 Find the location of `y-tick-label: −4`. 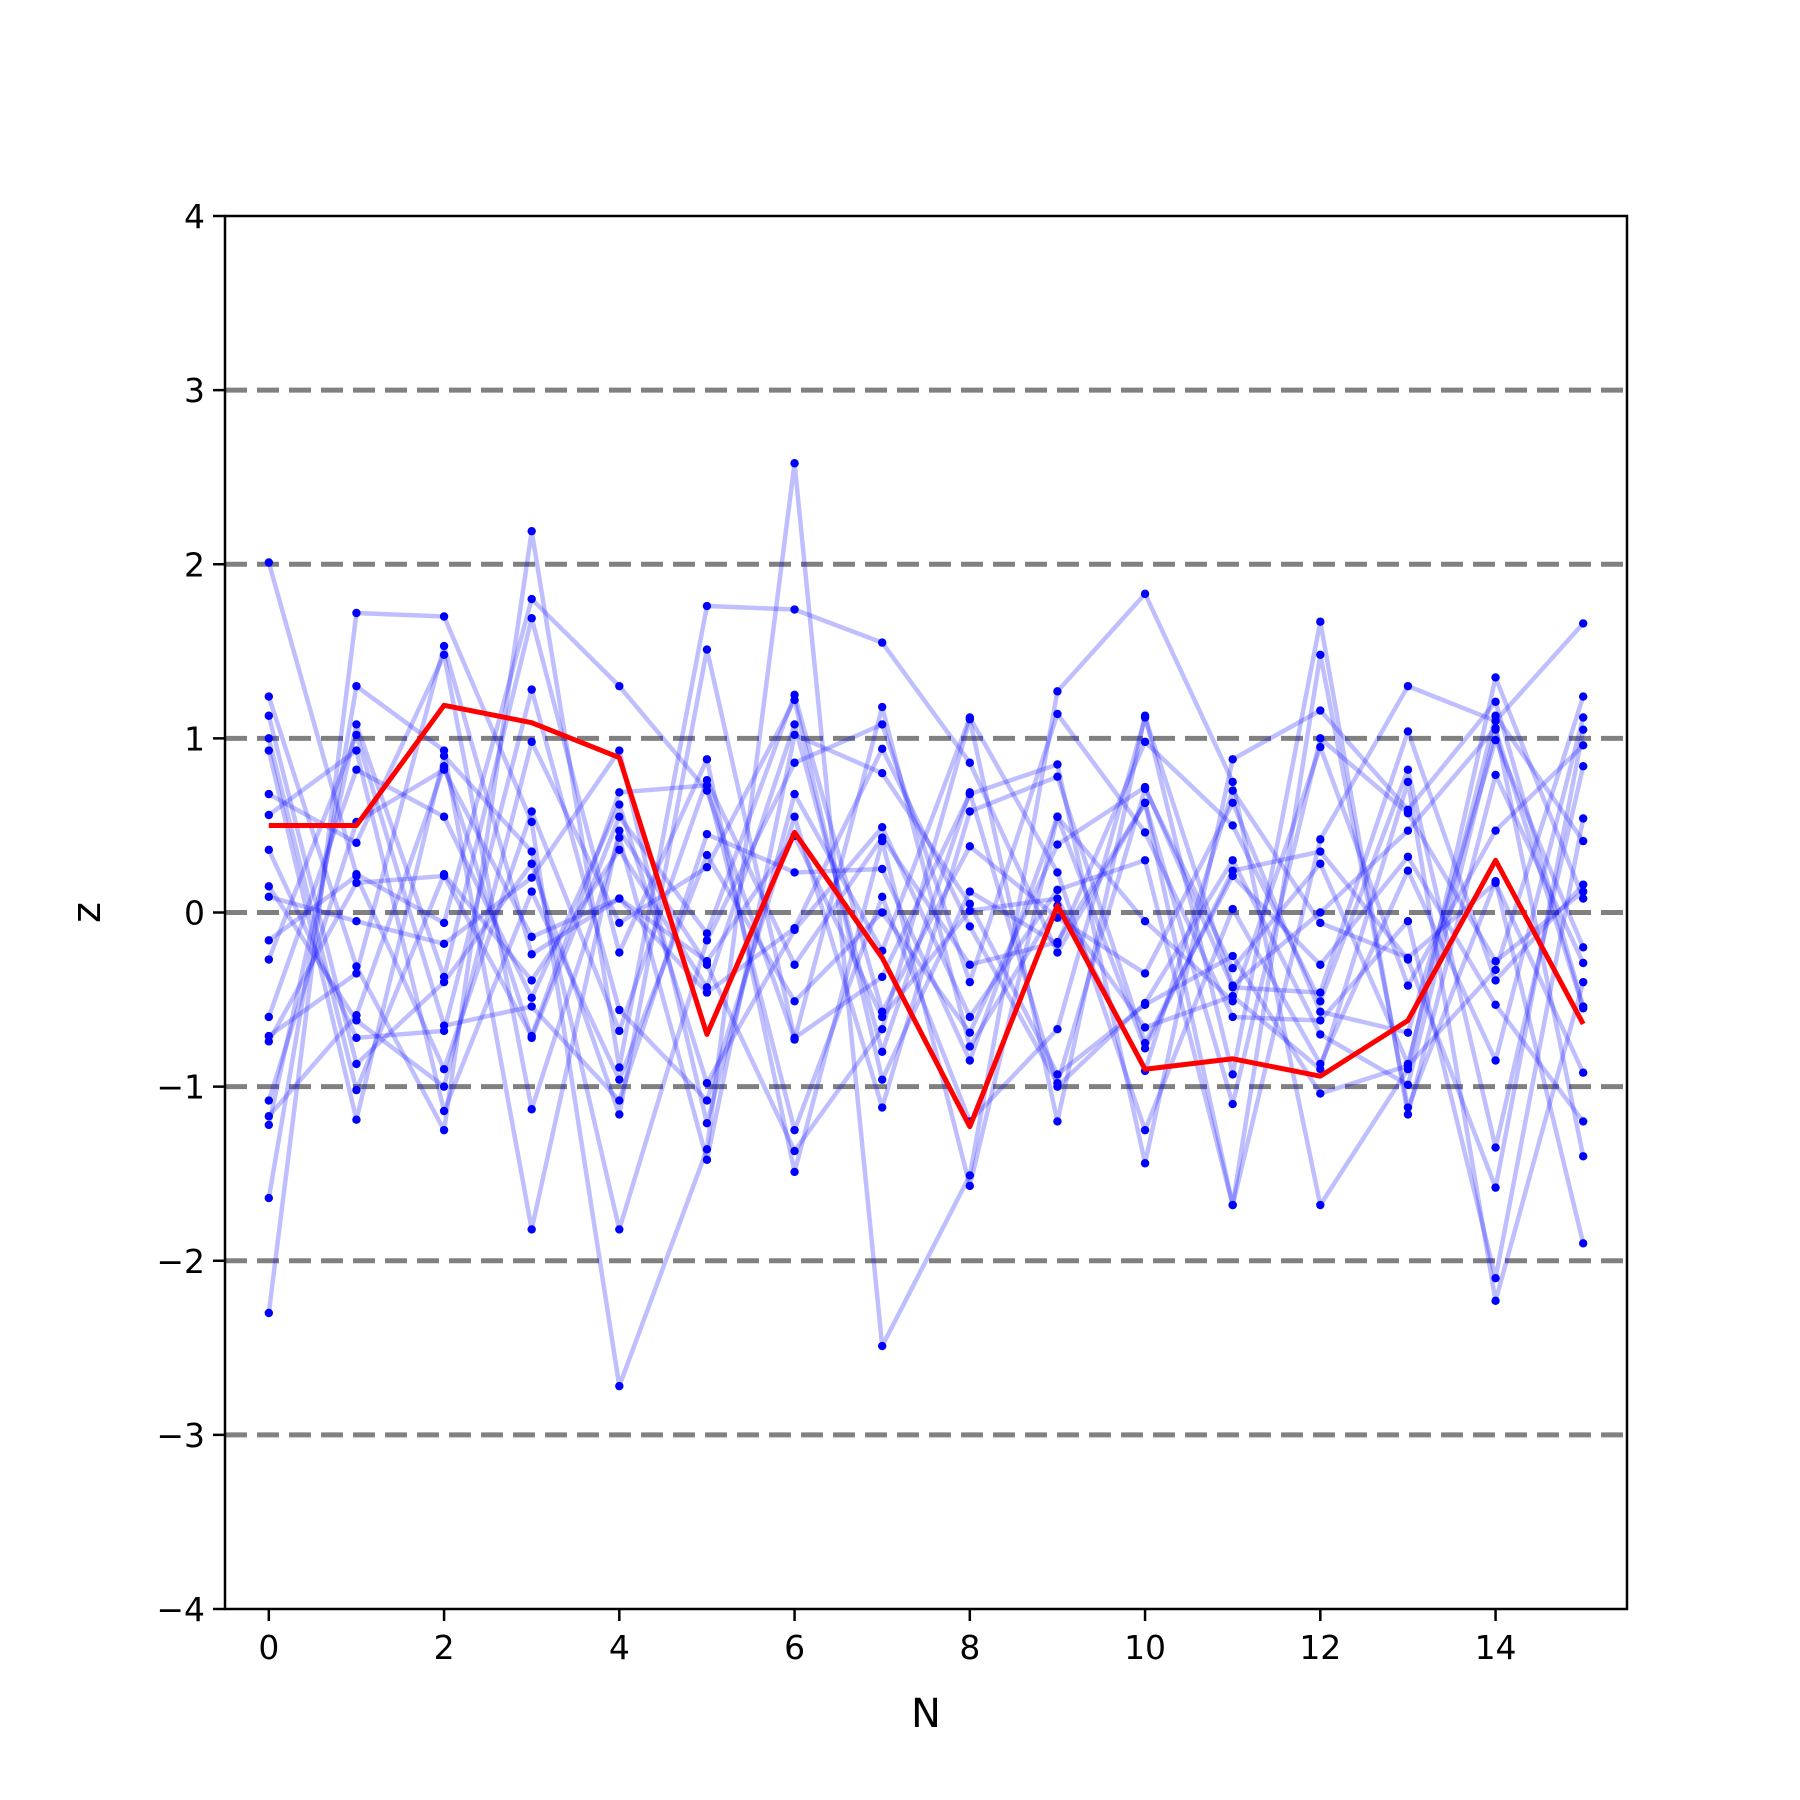

y-tick-label: −4 is located at coordinates (180, 1609).